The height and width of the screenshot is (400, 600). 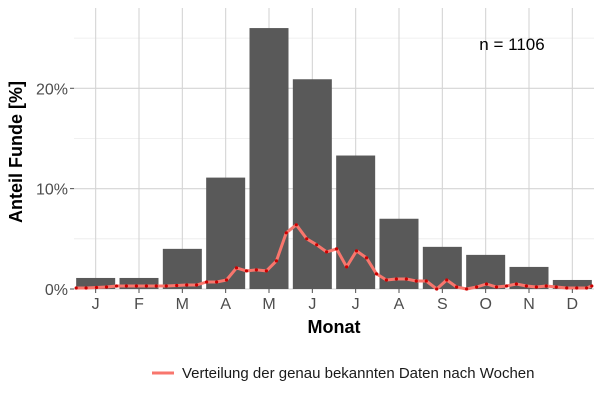 What do you see at coordinates (334, 257) in the screenshot?
I see `weekly-line-layer` at bounding box center [334, 257].